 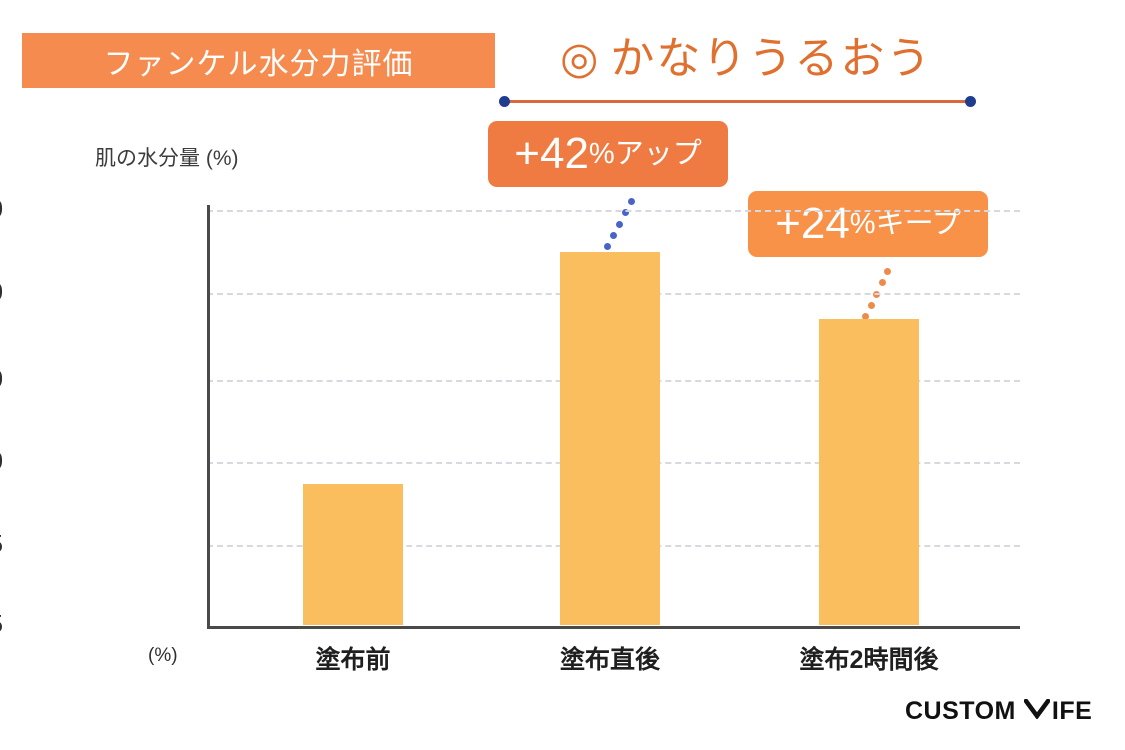 What do you see at coordinates (1, 293) in the screenshot?
I see `y-axis-tick-label: 80` at bounding box center [1, 293].